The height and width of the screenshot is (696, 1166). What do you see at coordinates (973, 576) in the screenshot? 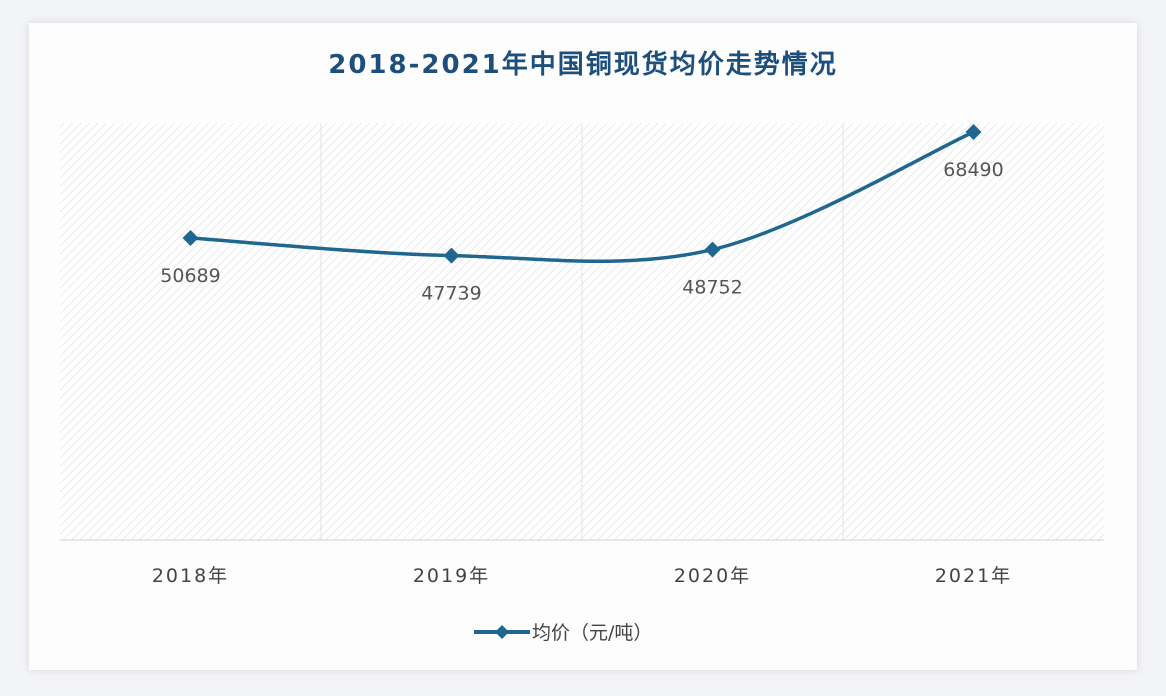
I see `x-tick-label: 2021年` at bounding box center [973, 576].